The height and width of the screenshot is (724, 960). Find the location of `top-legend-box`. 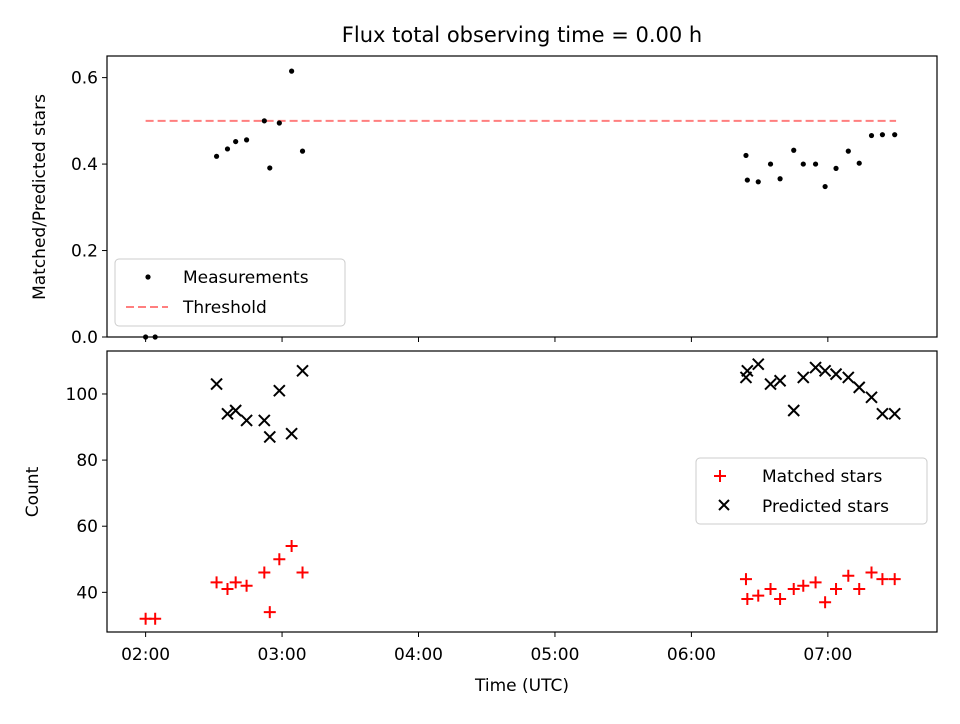

top-legend-box is located at coordinates (230, 292).